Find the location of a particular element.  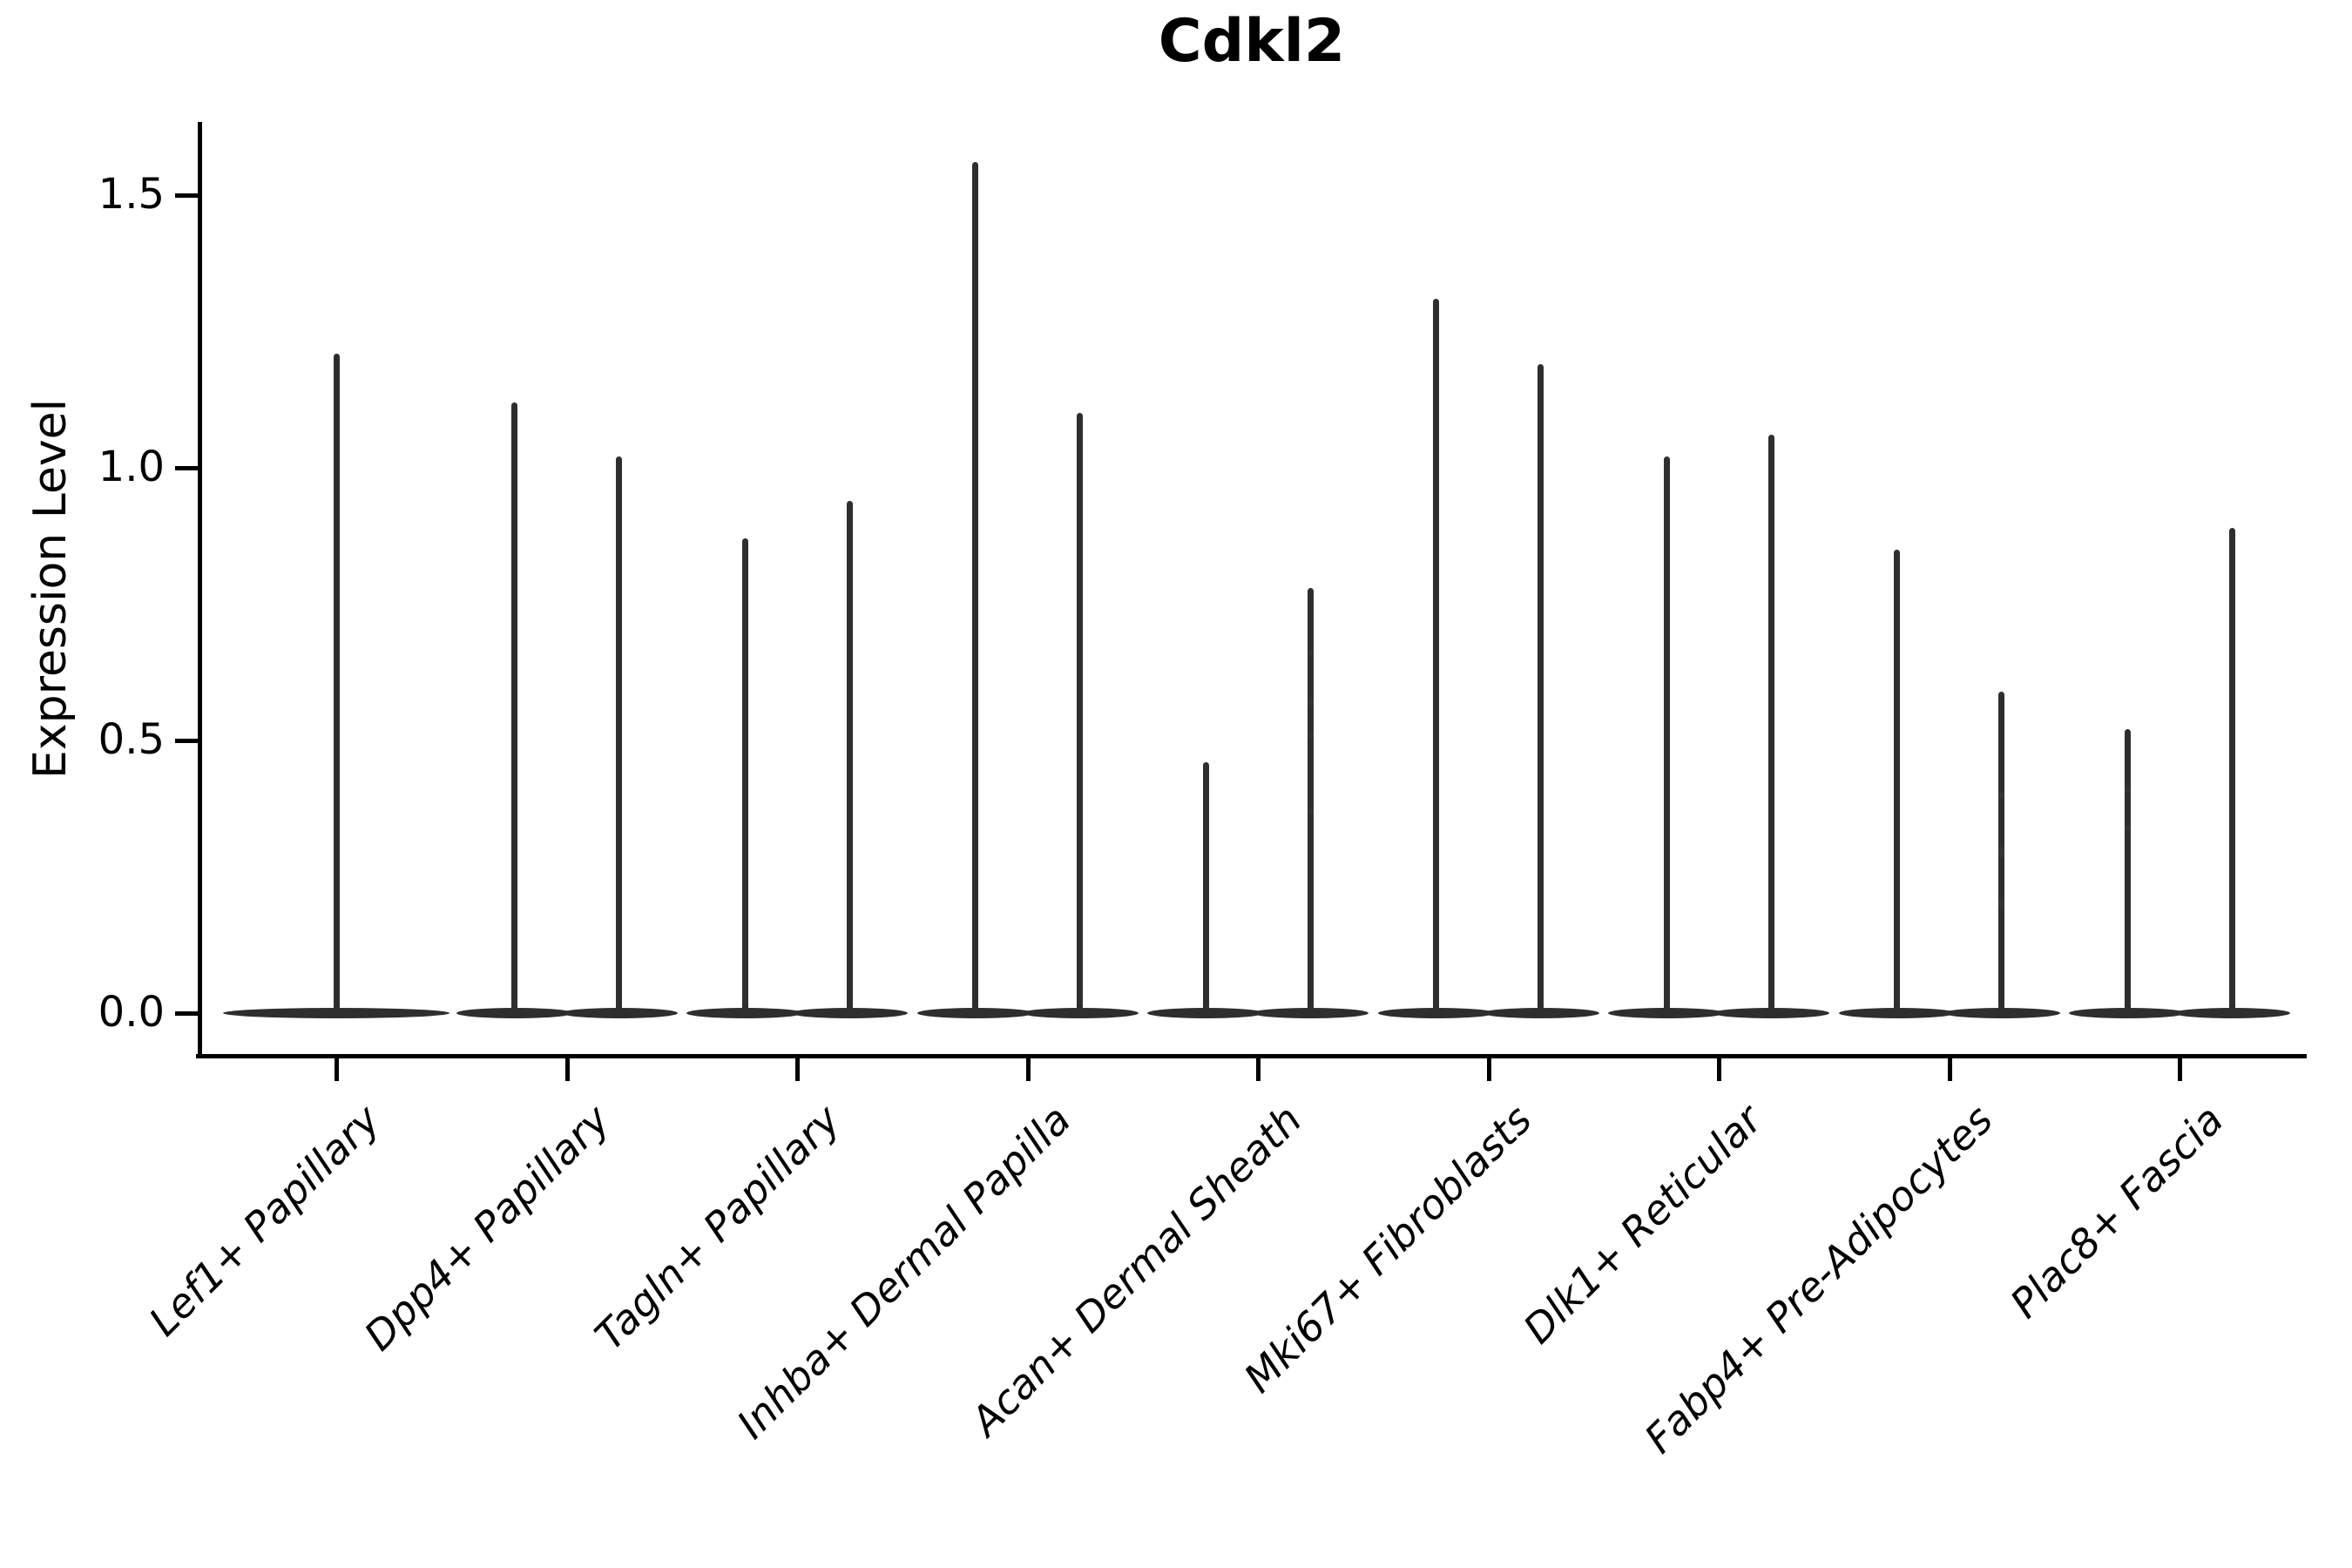

y-tick-label: 1.5 is located at coordinates (131, 194).